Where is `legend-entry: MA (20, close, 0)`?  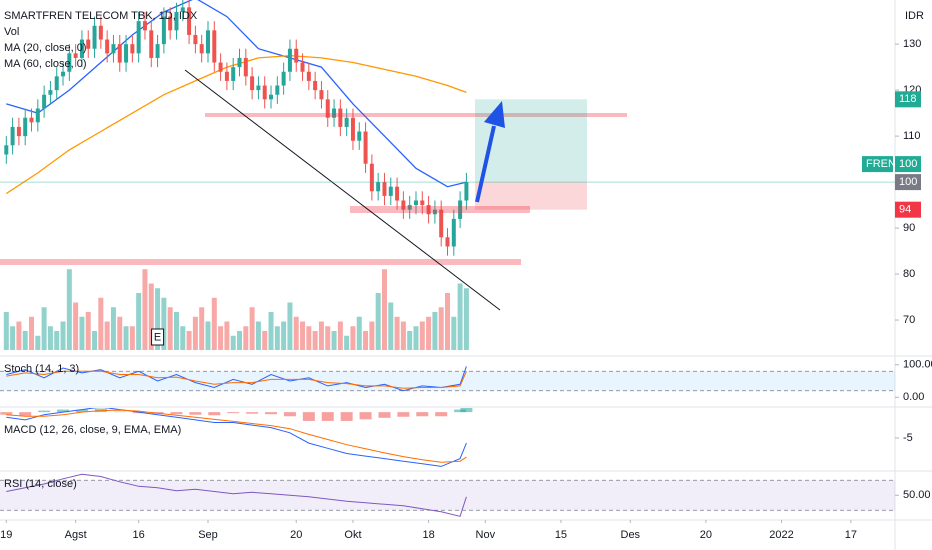 legend-entry: MA (20, close, 0) is located at coordinates (45, 48).